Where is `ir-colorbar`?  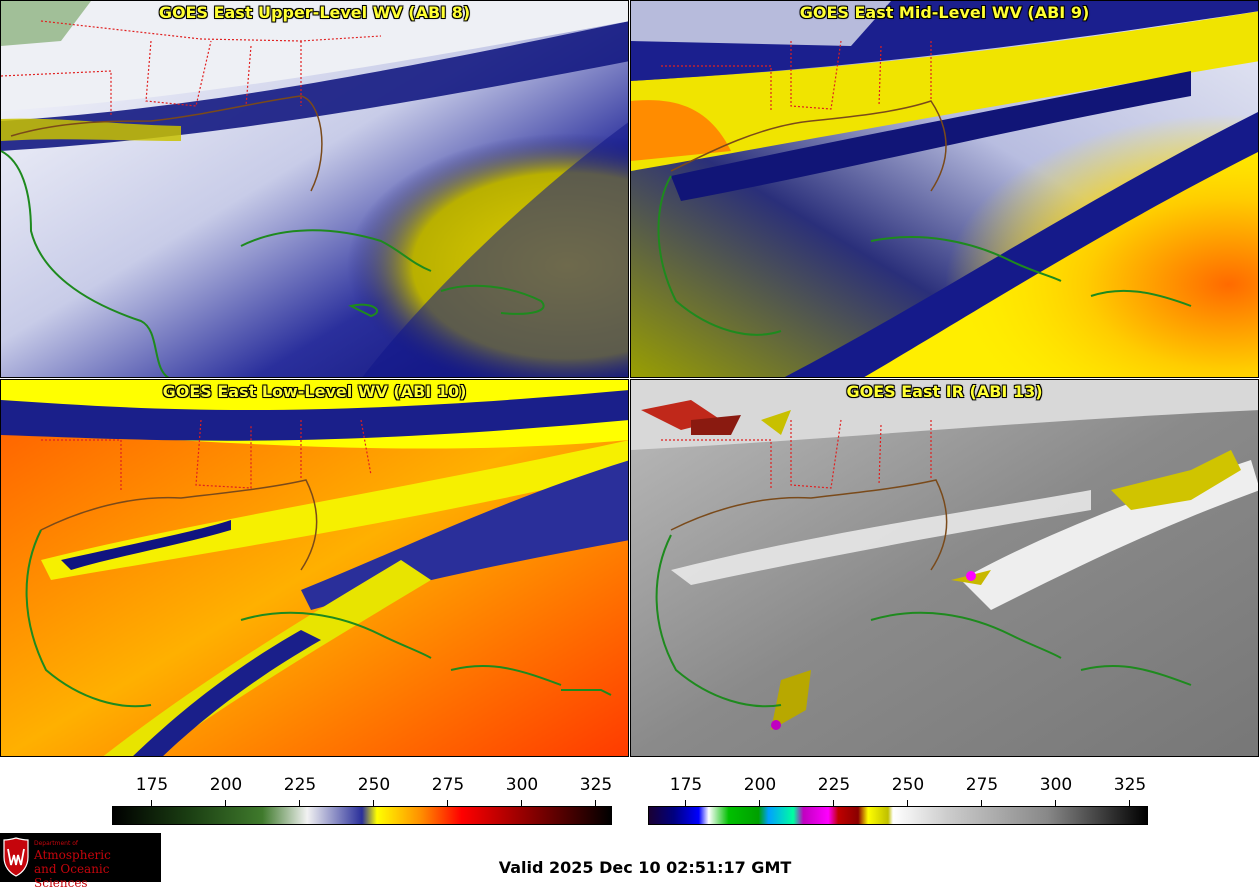 ir-colorbar is located at coordinates (898, 815).